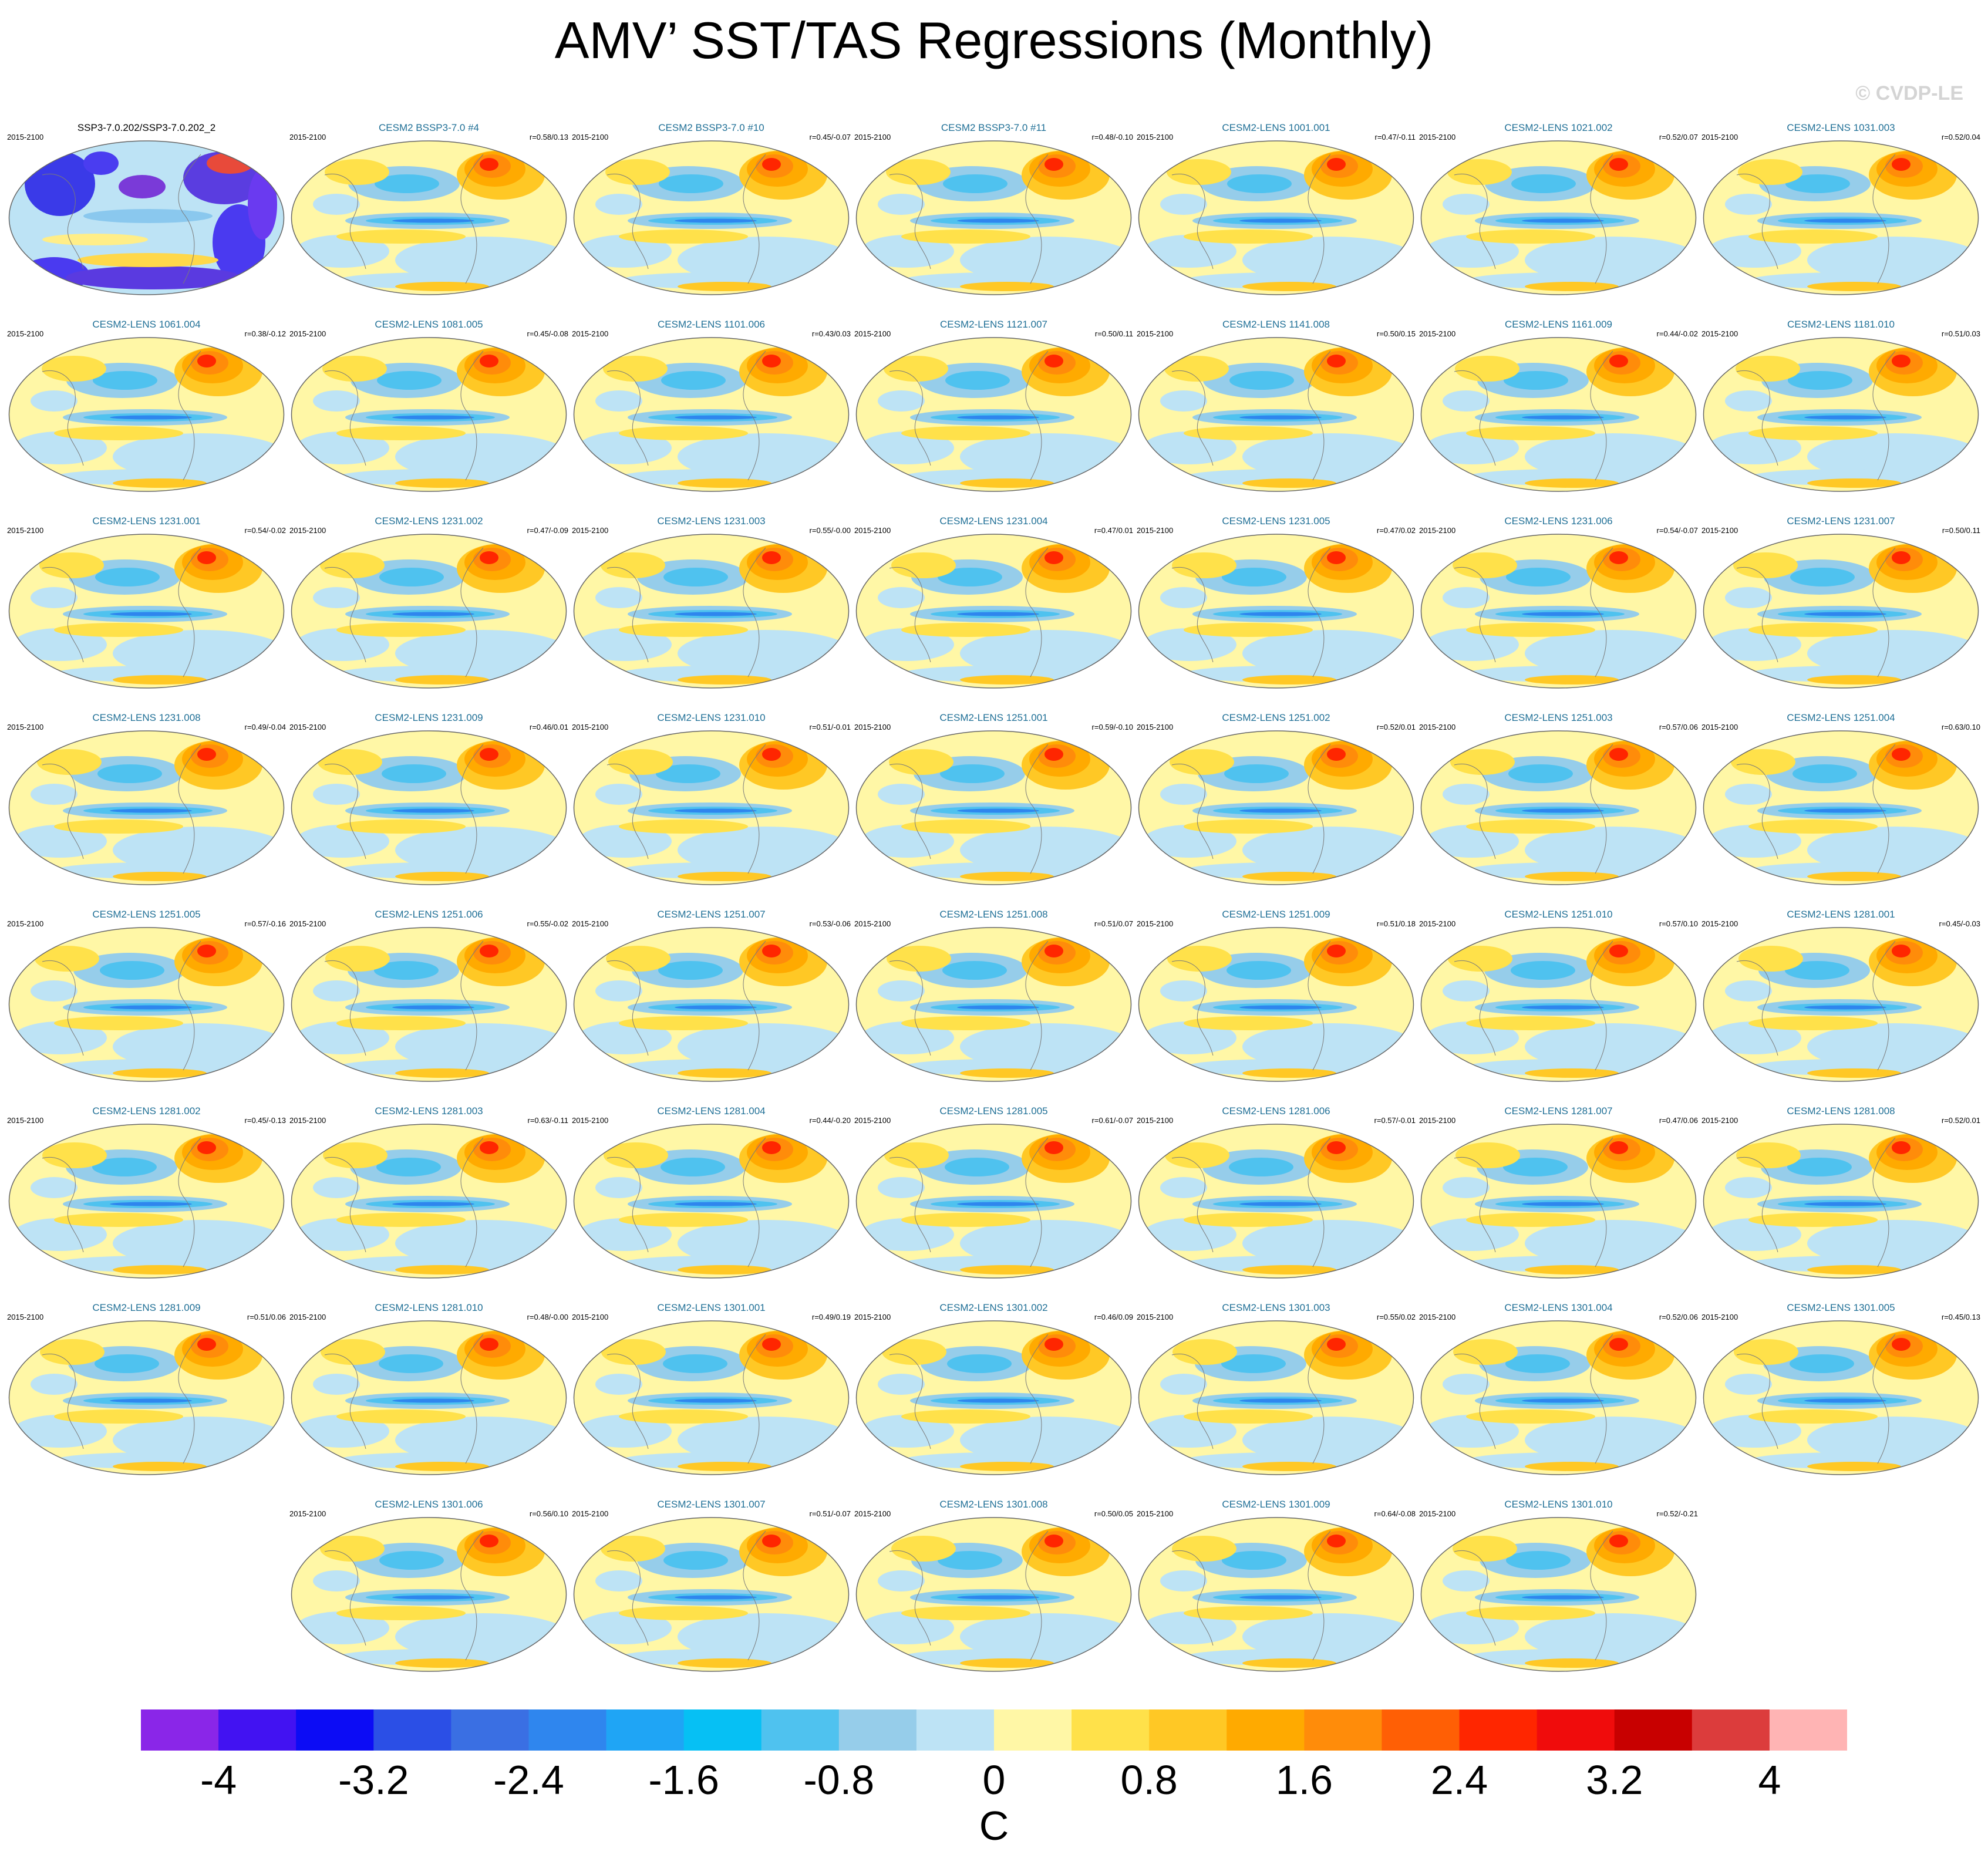 The height and width of the screenshot is (1858, 1988). Describe the element at coordinates (684, 1780) in the screenshot. I see `colorbar-tick-label: -1.6` at that location.